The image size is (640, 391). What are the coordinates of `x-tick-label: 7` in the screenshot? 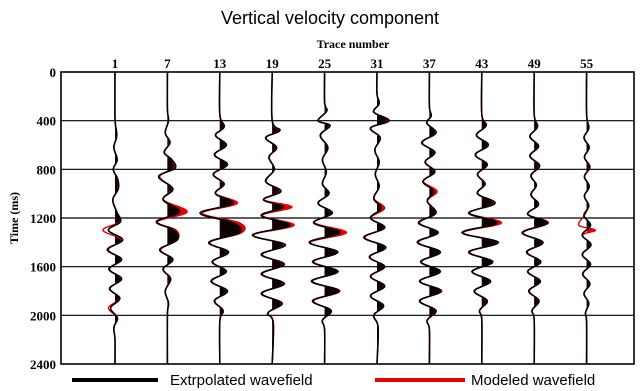 It's located at (167, 63).